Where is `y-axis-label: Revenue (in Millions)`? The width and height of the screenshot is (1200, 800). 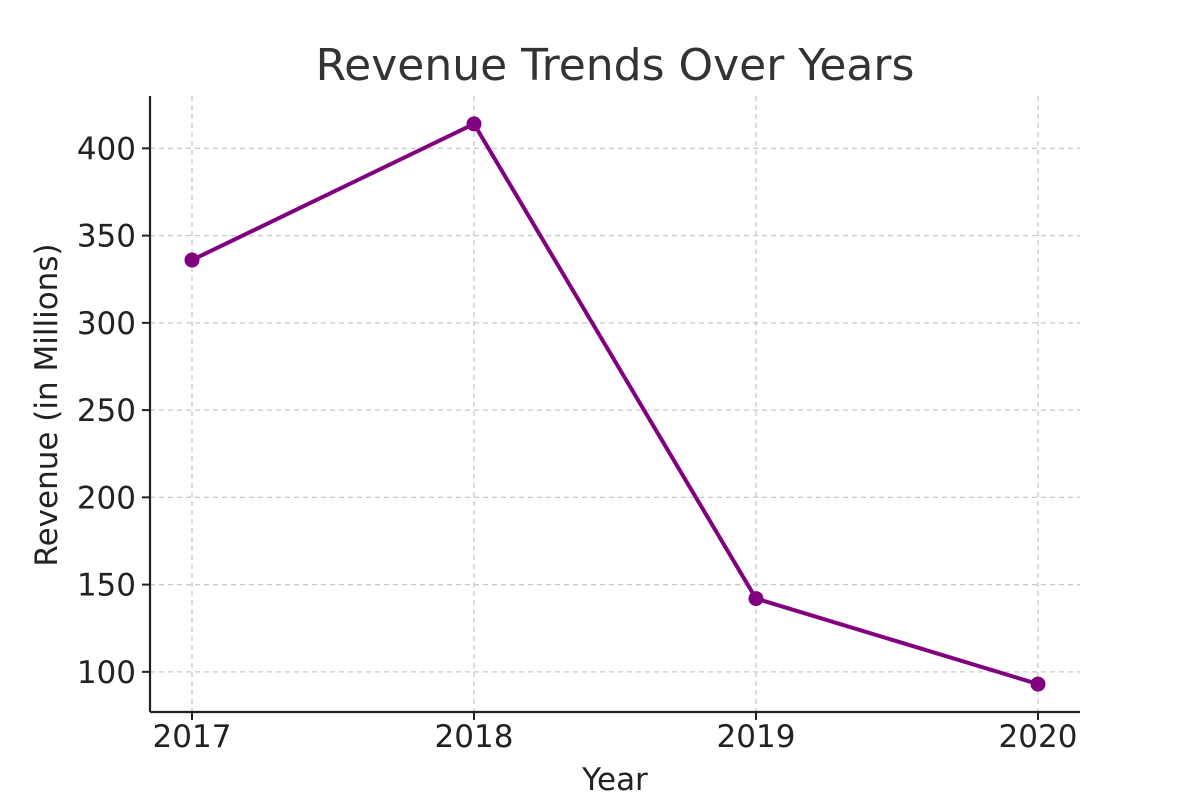
y-axis-label: Revenue (in Millions) is located at coordinates (47, 404).